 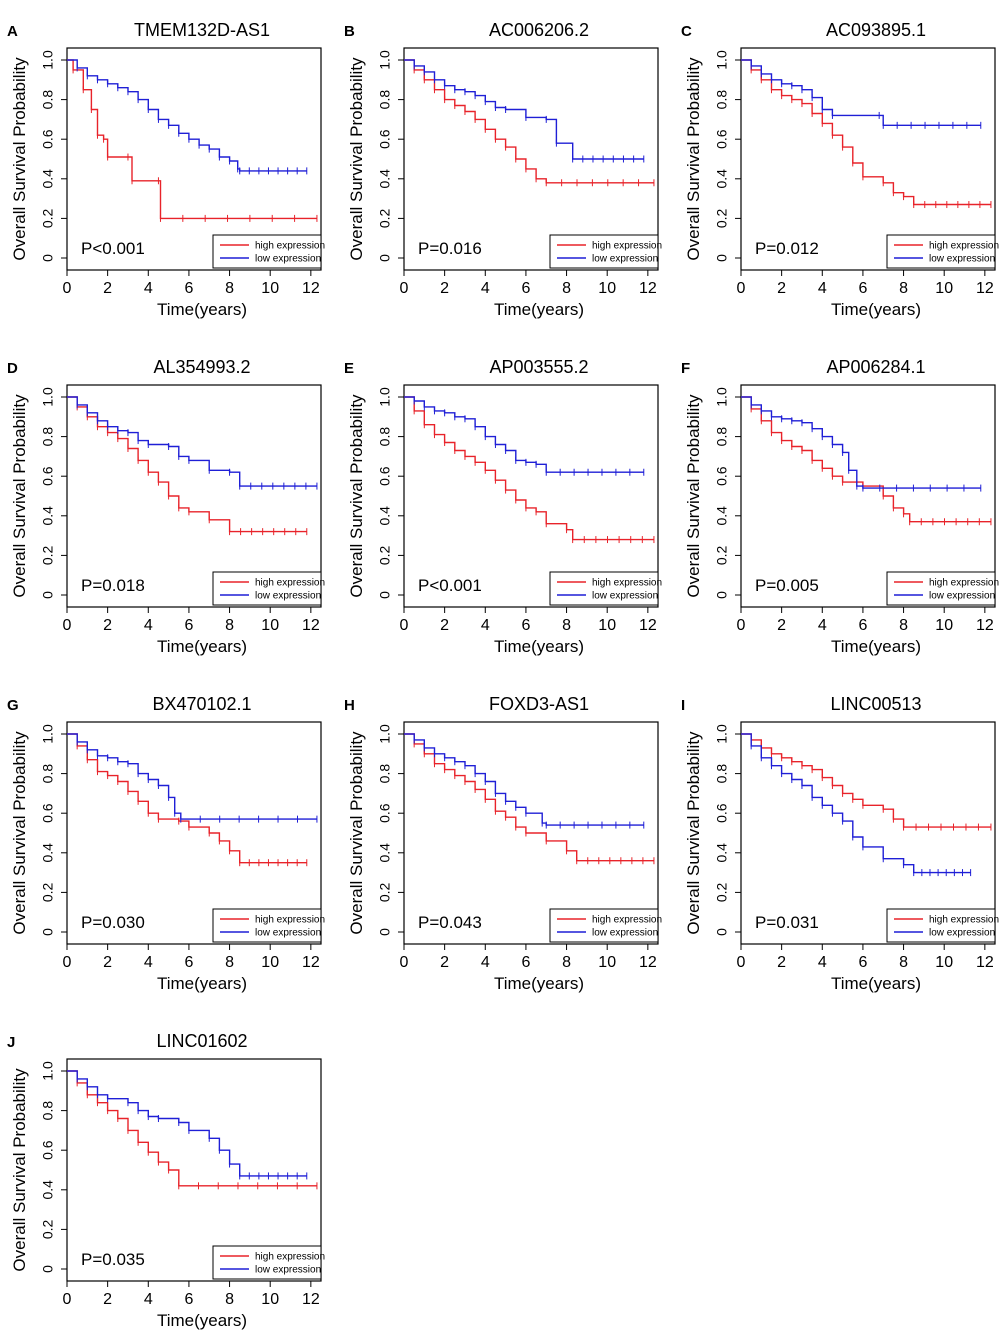 I want to click on panel-letter: H, so click(x=349, y=705).